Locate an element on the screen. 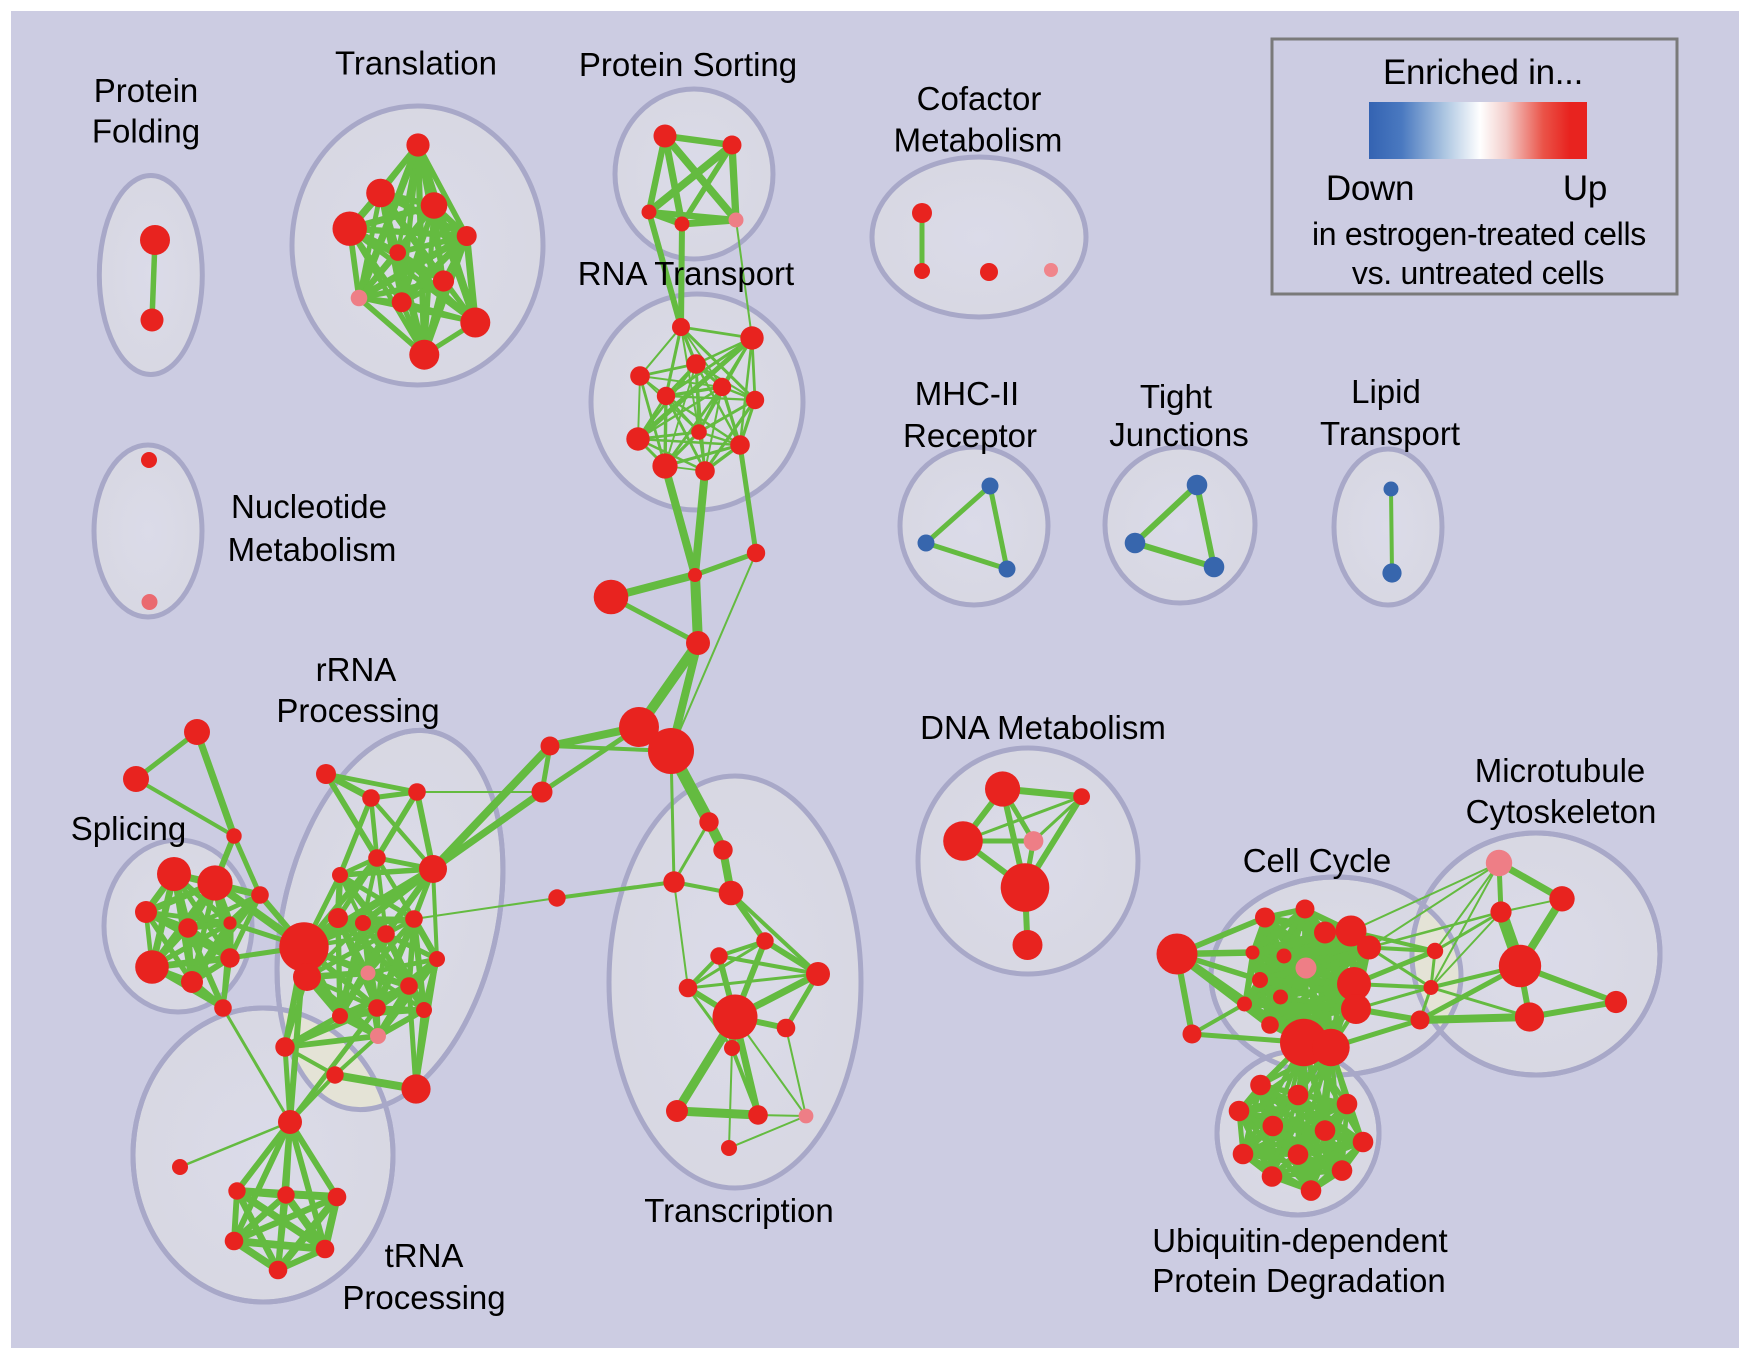 Image resolution: width=1750 pixels, height=1360 pixels. svg-text: Lipid is located at coordinates (1386, 391).